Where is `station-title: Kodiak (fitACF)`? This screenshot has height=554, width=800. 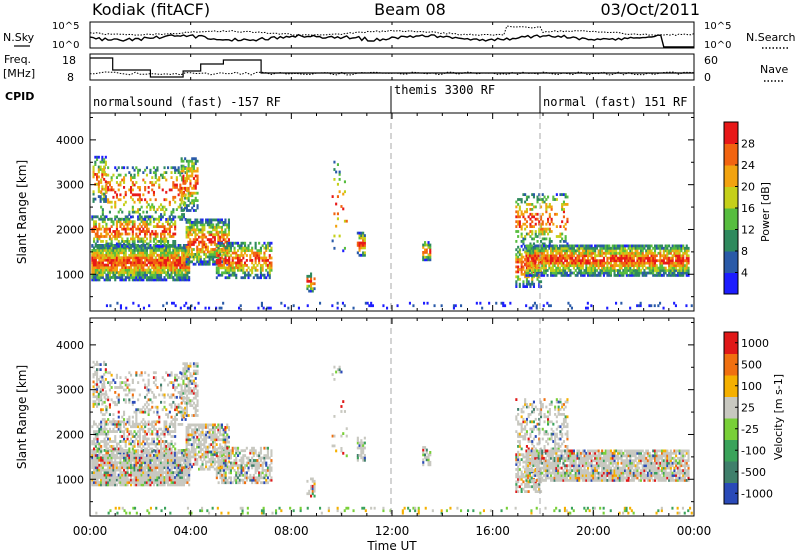
station-title: Kodiak (fitACF) is located at coordinates (151, 9).